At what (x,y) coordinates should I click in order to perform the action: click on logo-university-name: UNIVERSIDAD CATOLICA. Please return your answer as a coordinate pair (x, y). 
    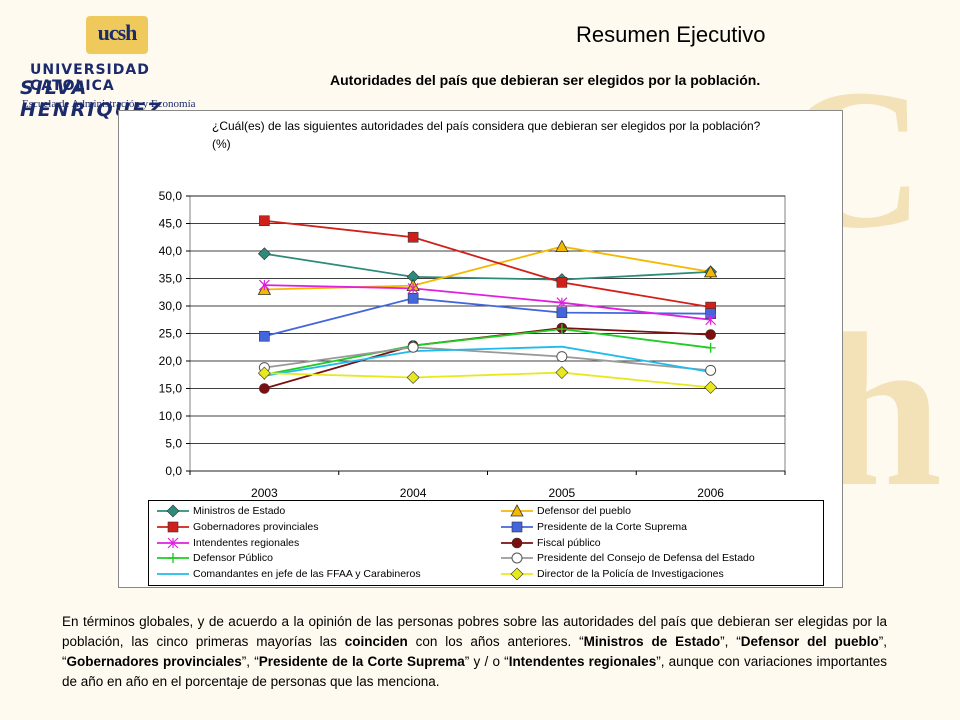
    Looking at the image, I should click on (90, 78).